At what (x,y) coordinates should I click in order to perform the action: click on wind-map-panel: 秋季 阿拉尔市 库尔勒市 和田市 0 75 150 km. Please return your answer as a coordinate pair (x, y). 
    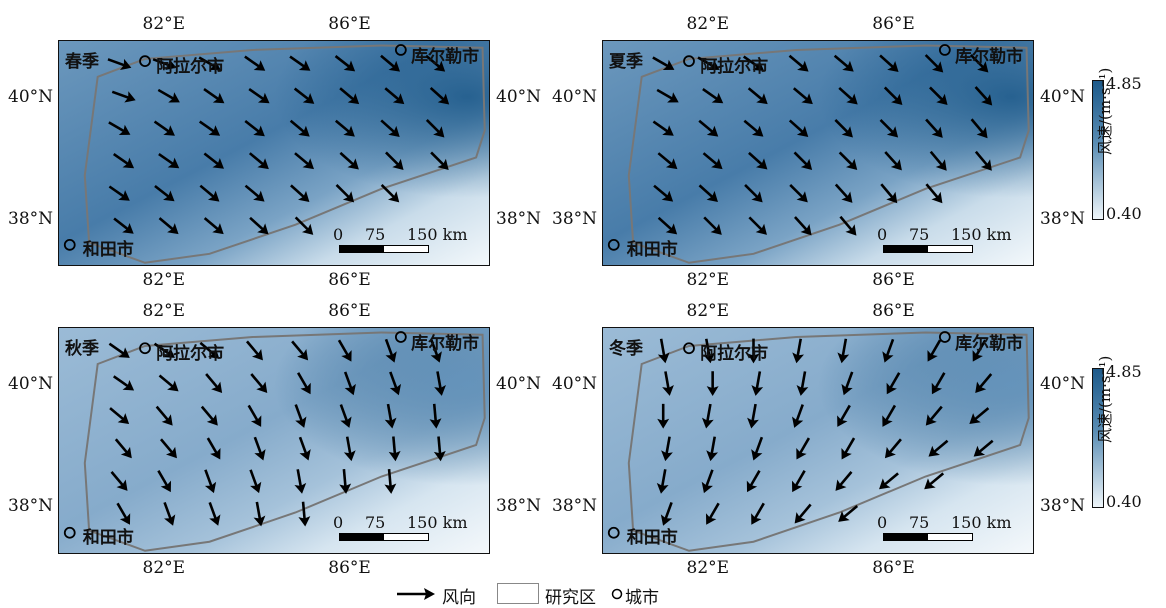
    Looking at the image, I should click on (274, 440).